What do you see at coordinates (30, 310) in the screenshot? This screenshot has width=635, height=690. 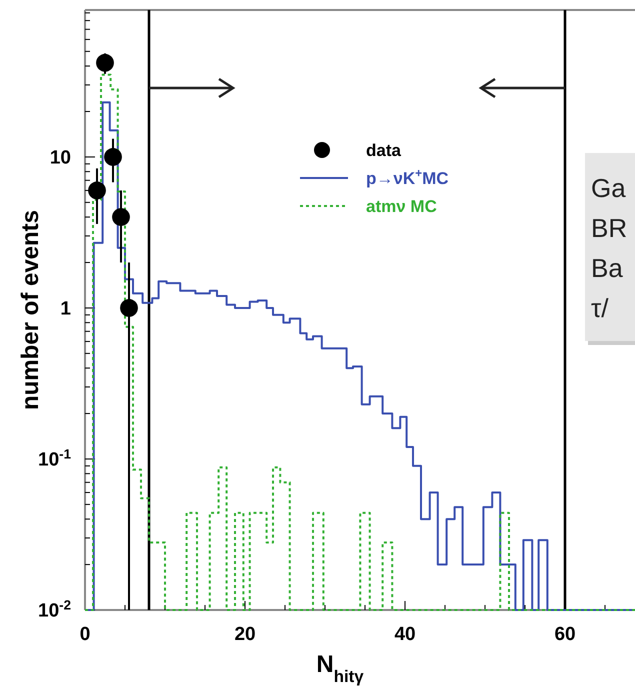 I see `y-axis-title: number of events` at bounding box center [30, 310].